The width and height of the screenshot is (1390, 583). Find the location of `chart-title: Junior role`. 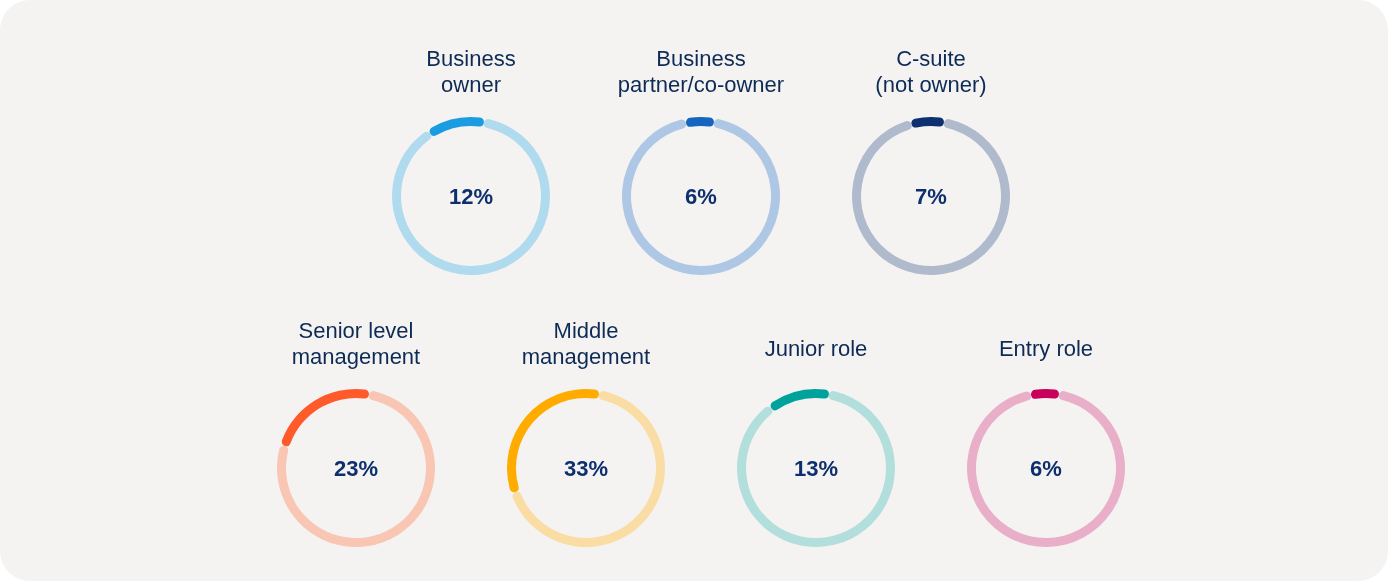

chart-title: Junior role is located at coordinates (816, 348).